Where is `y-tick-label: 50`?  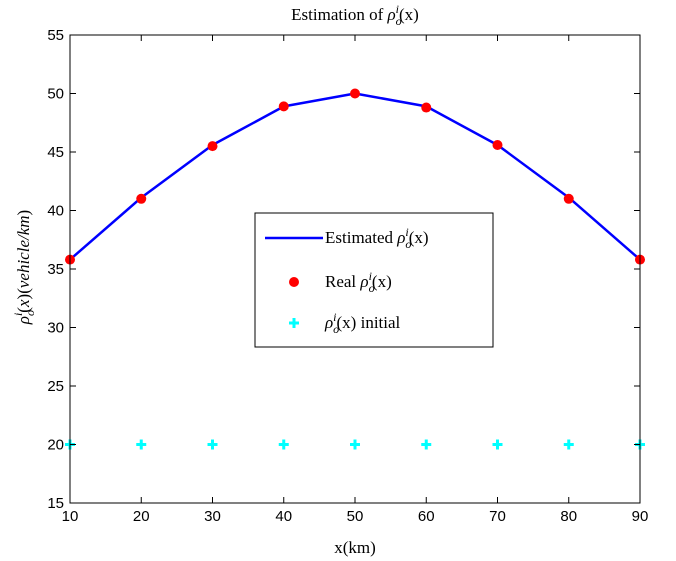 y-tick-label: 50 is located at coordinates (55, 94).